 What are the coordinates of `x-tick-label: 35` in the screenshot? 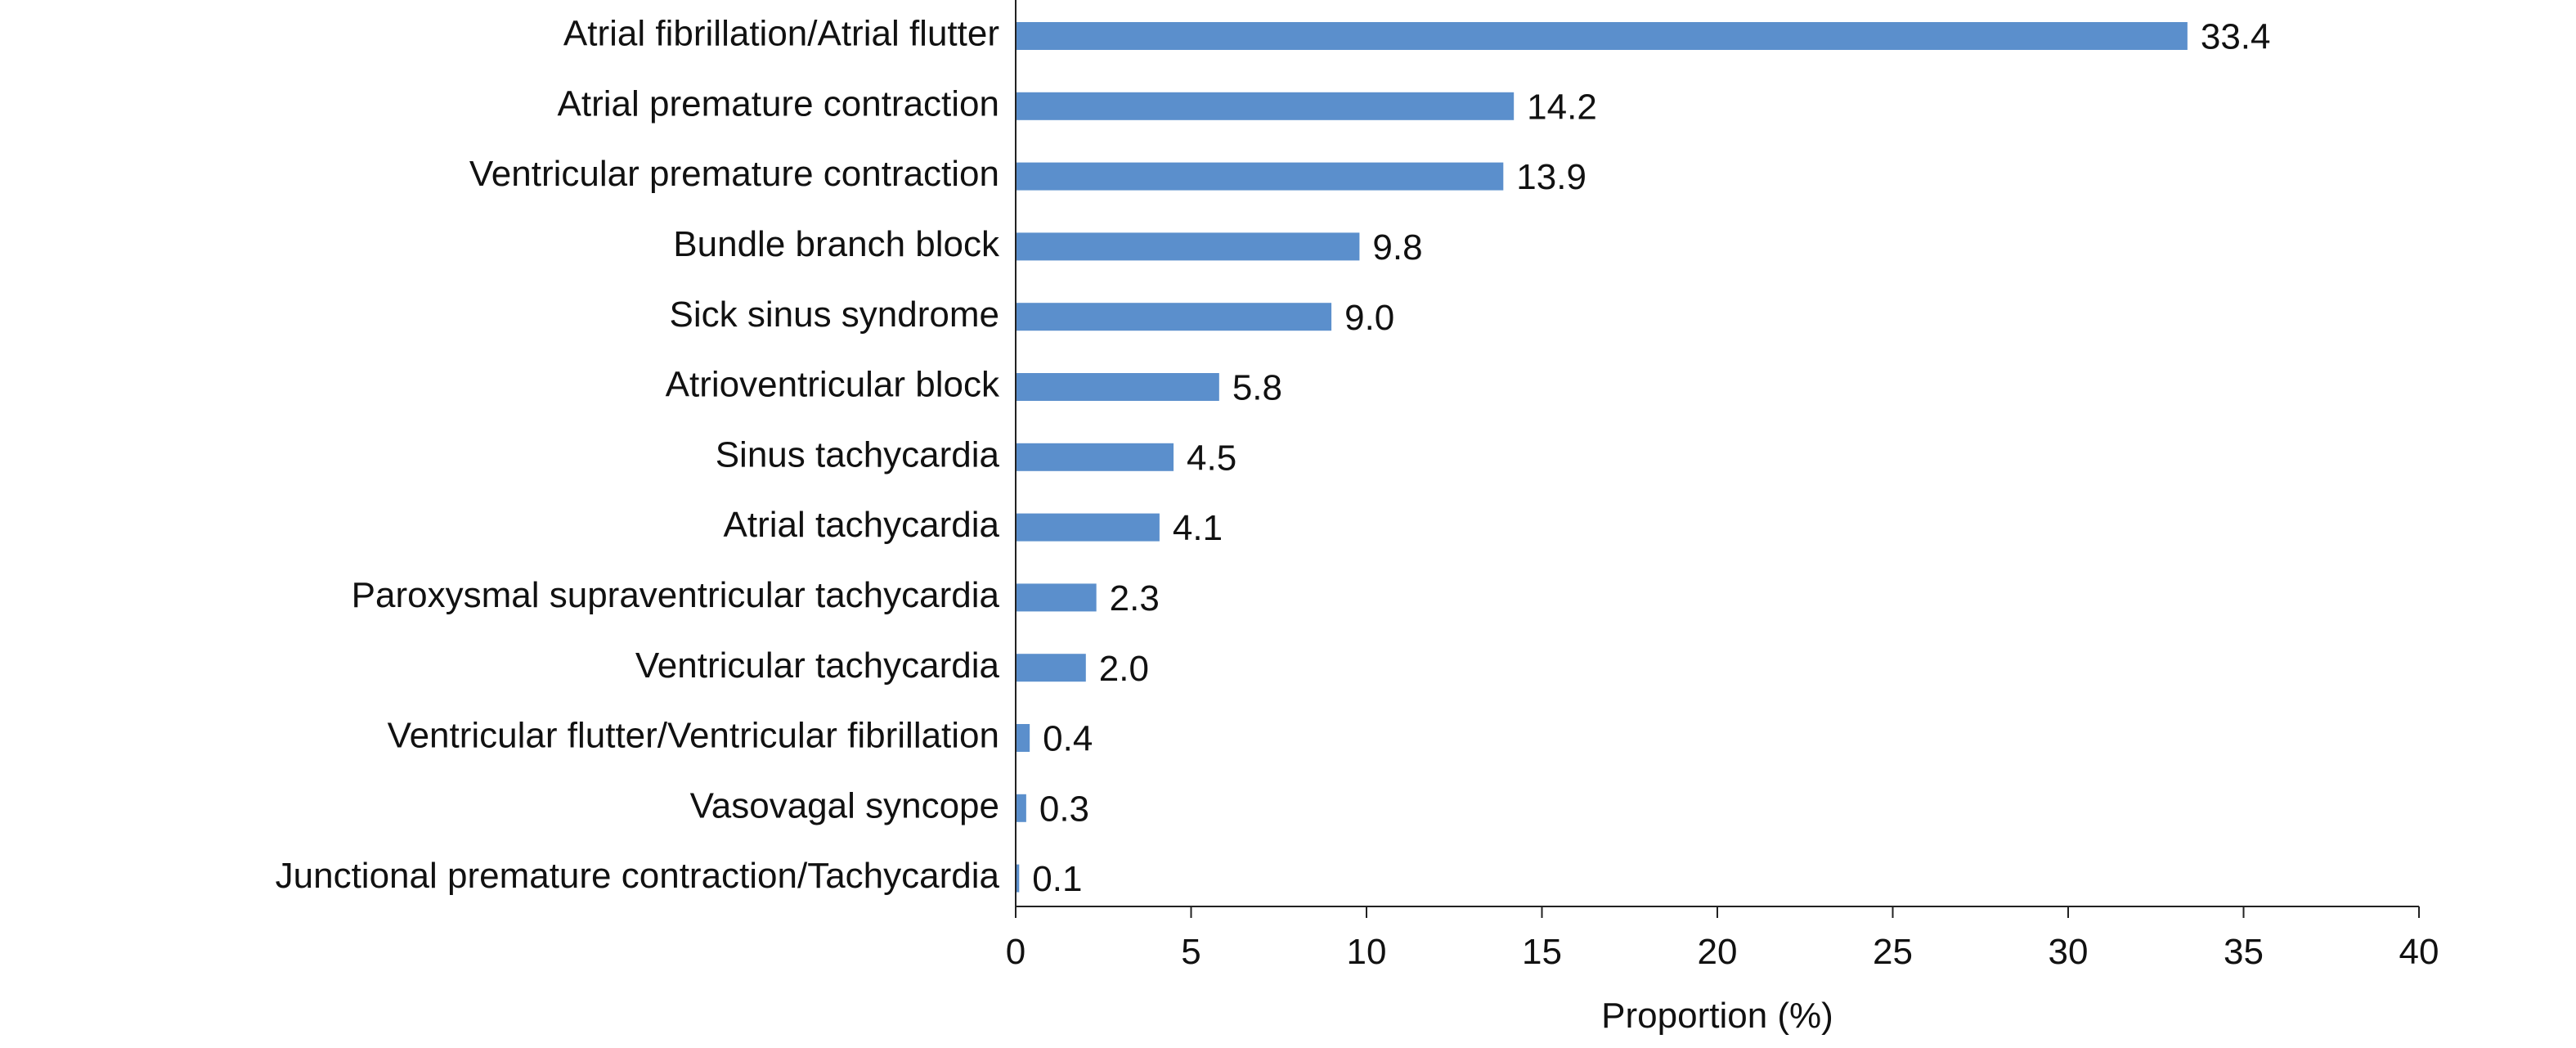 It's located at (2244, 952).